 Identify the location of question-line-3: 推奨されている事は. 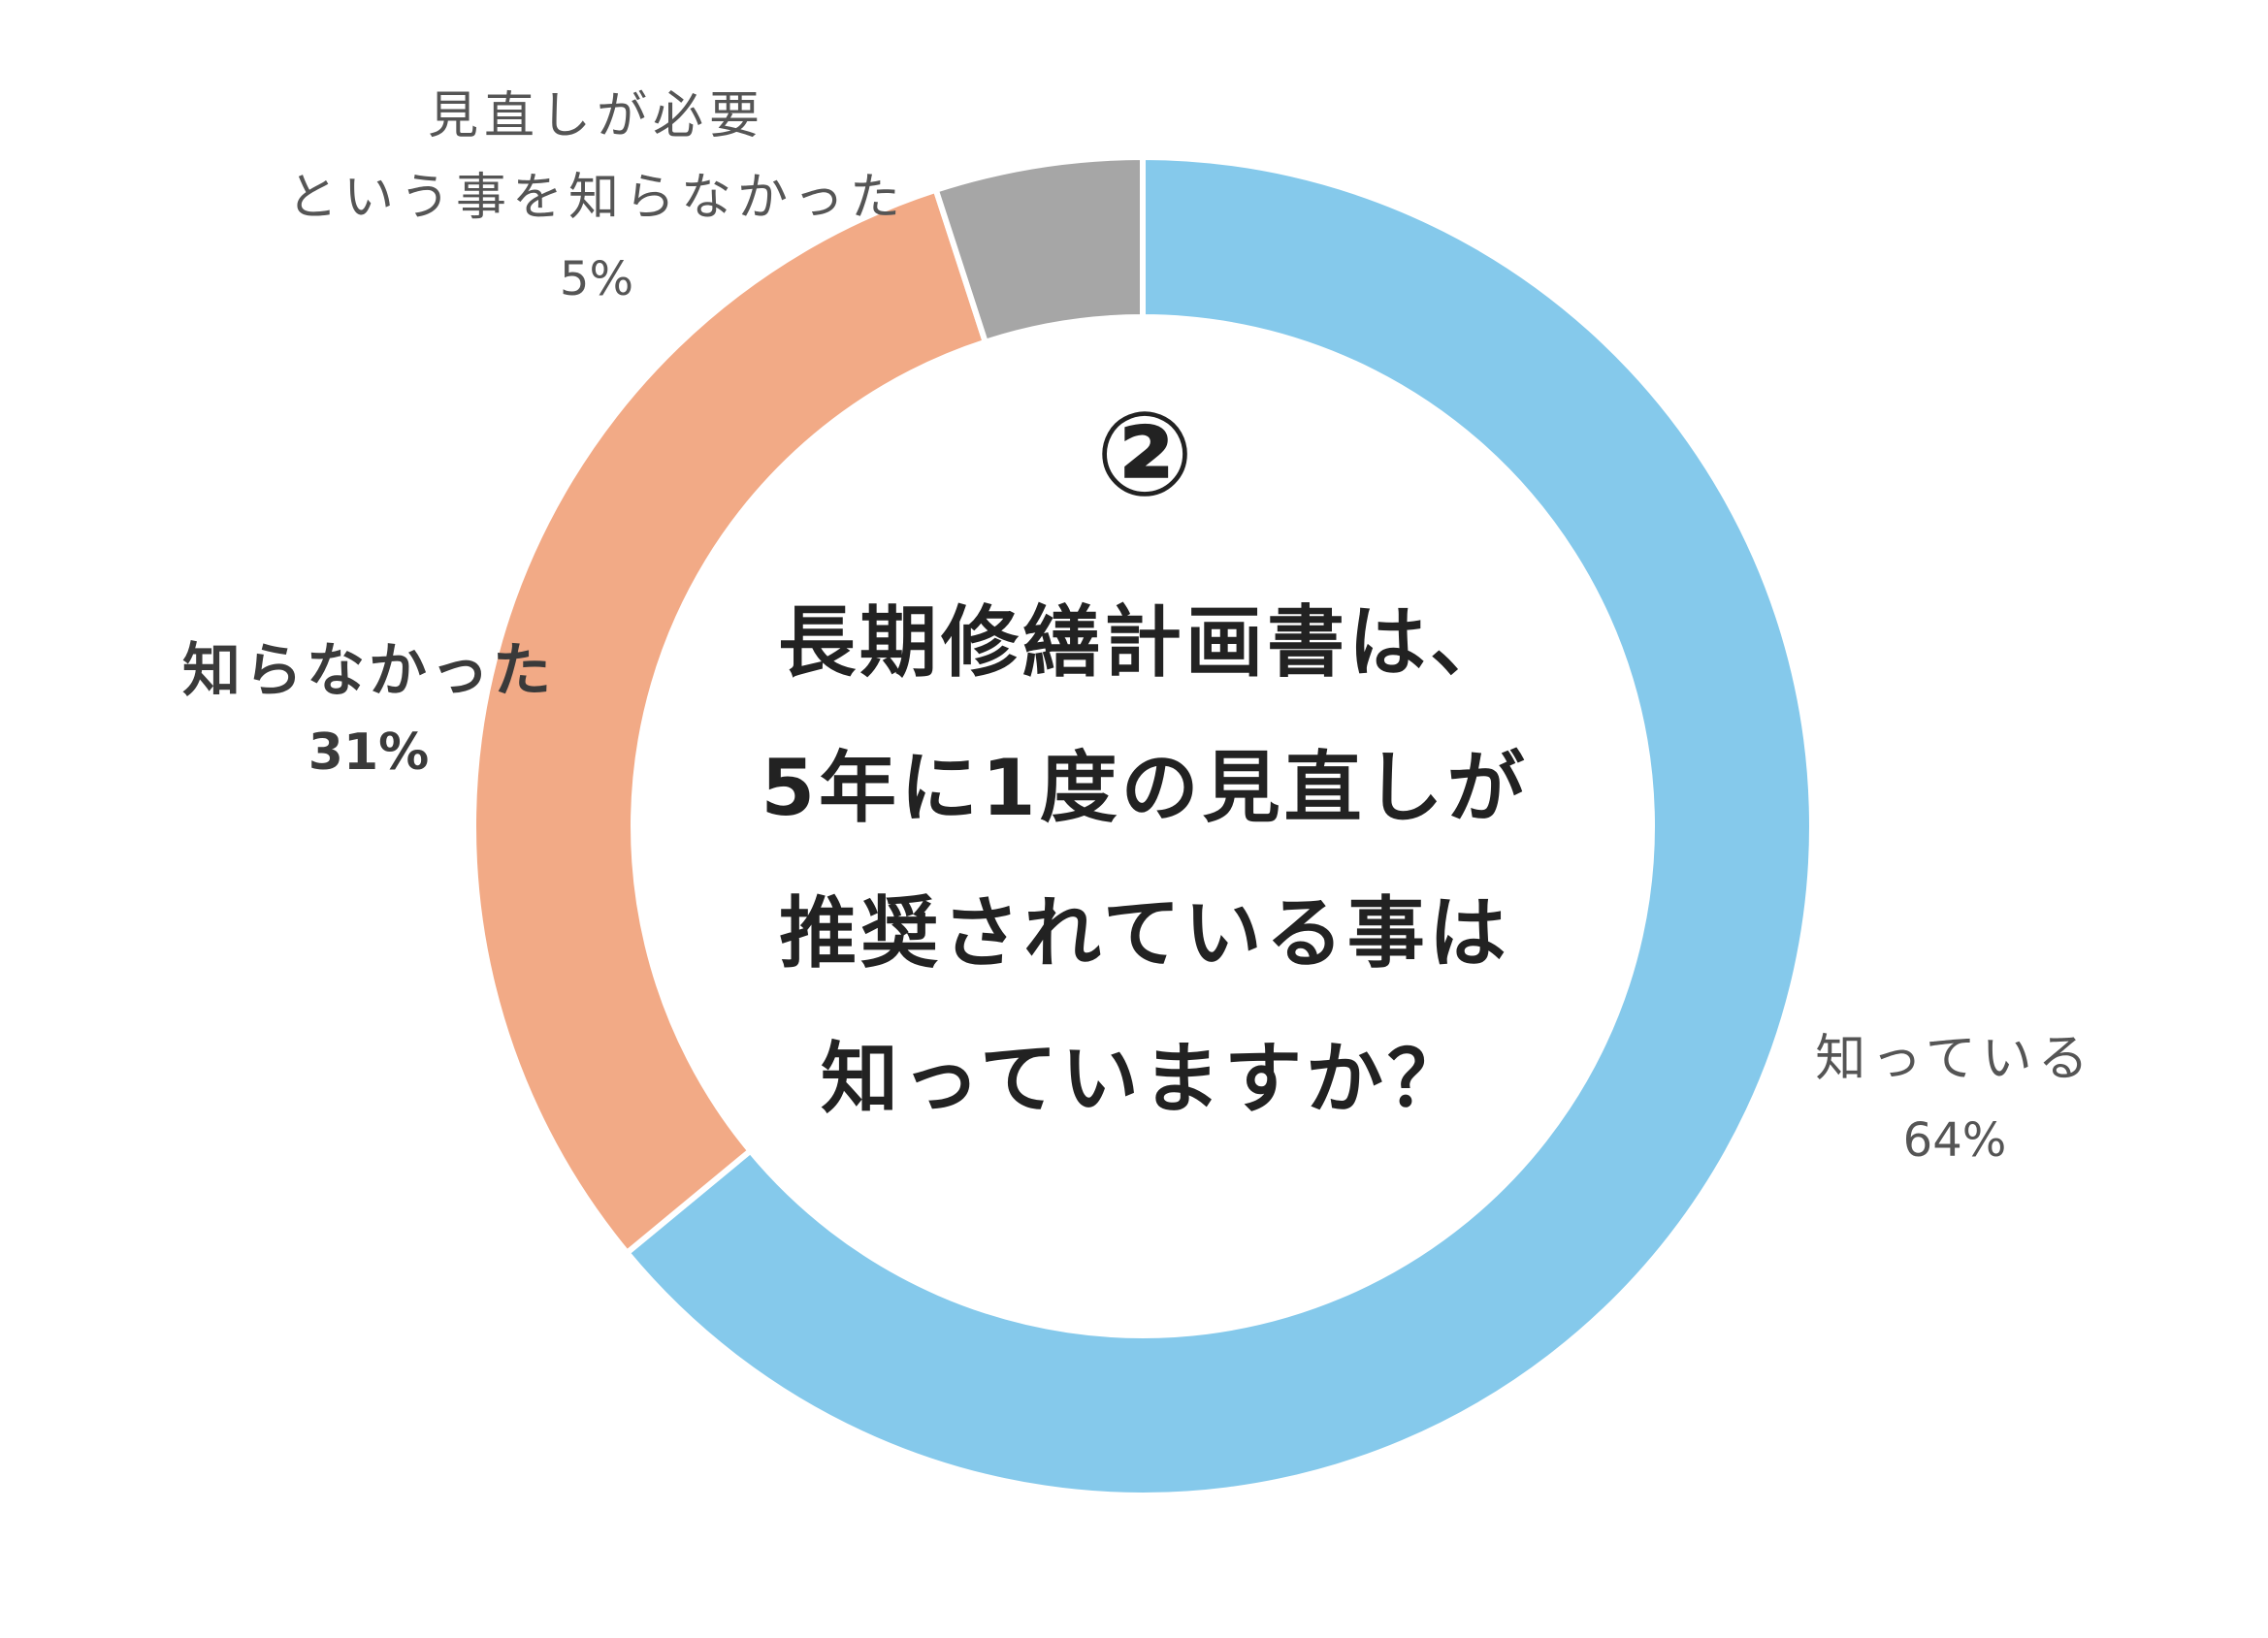
(1144, 933).